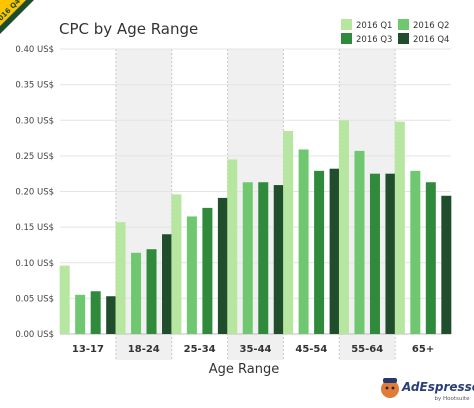 This screenshot has width=474, height=408. I want to click on brand-name: AdEspresso, so click(437, 387).